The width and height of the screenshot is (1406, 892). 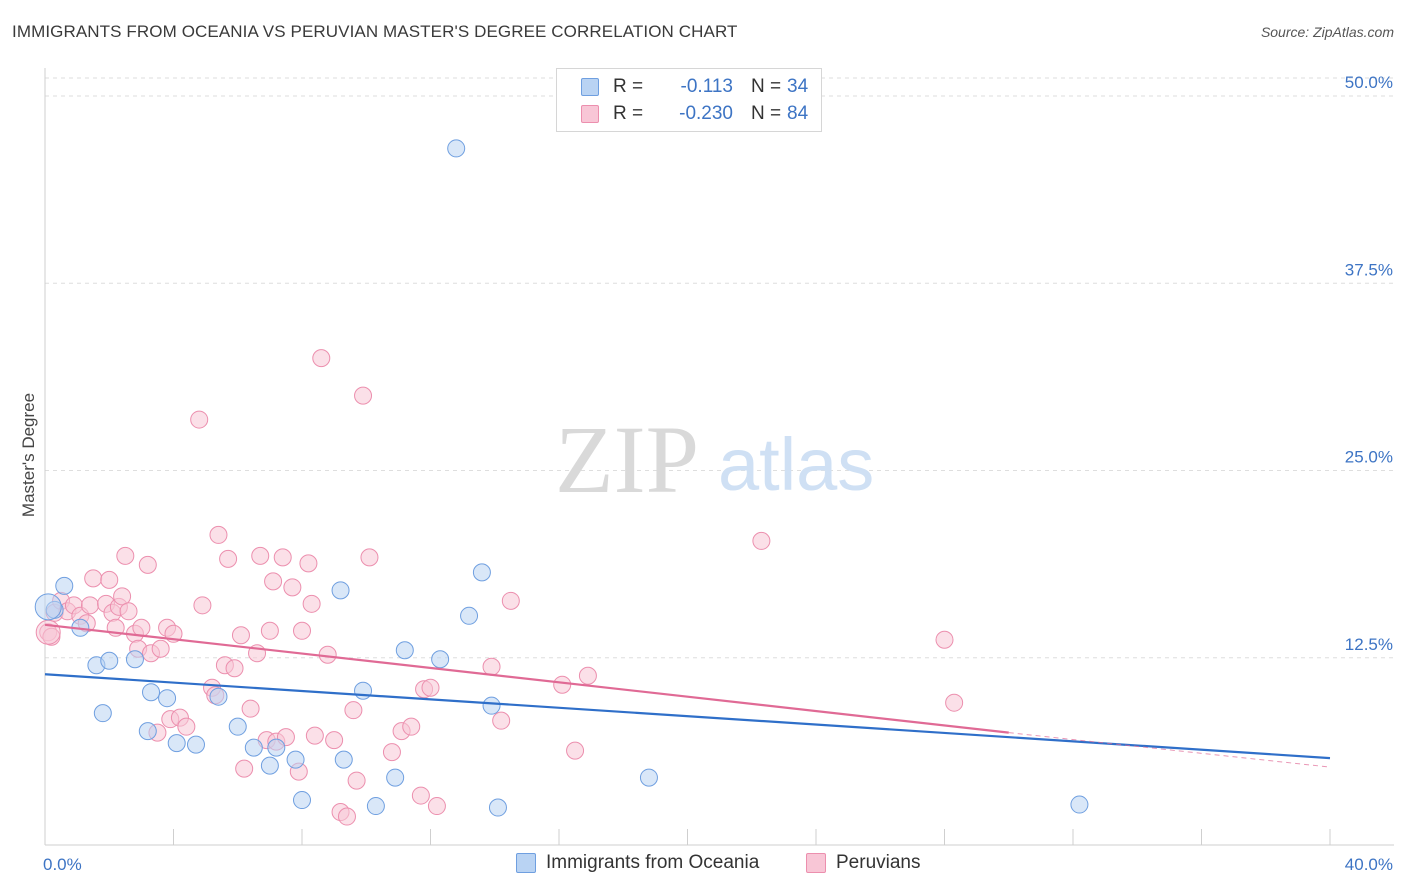 I want to click on bottom-legend-label-oceania: Immigrants from Oceania, so click(x=653, y=862).